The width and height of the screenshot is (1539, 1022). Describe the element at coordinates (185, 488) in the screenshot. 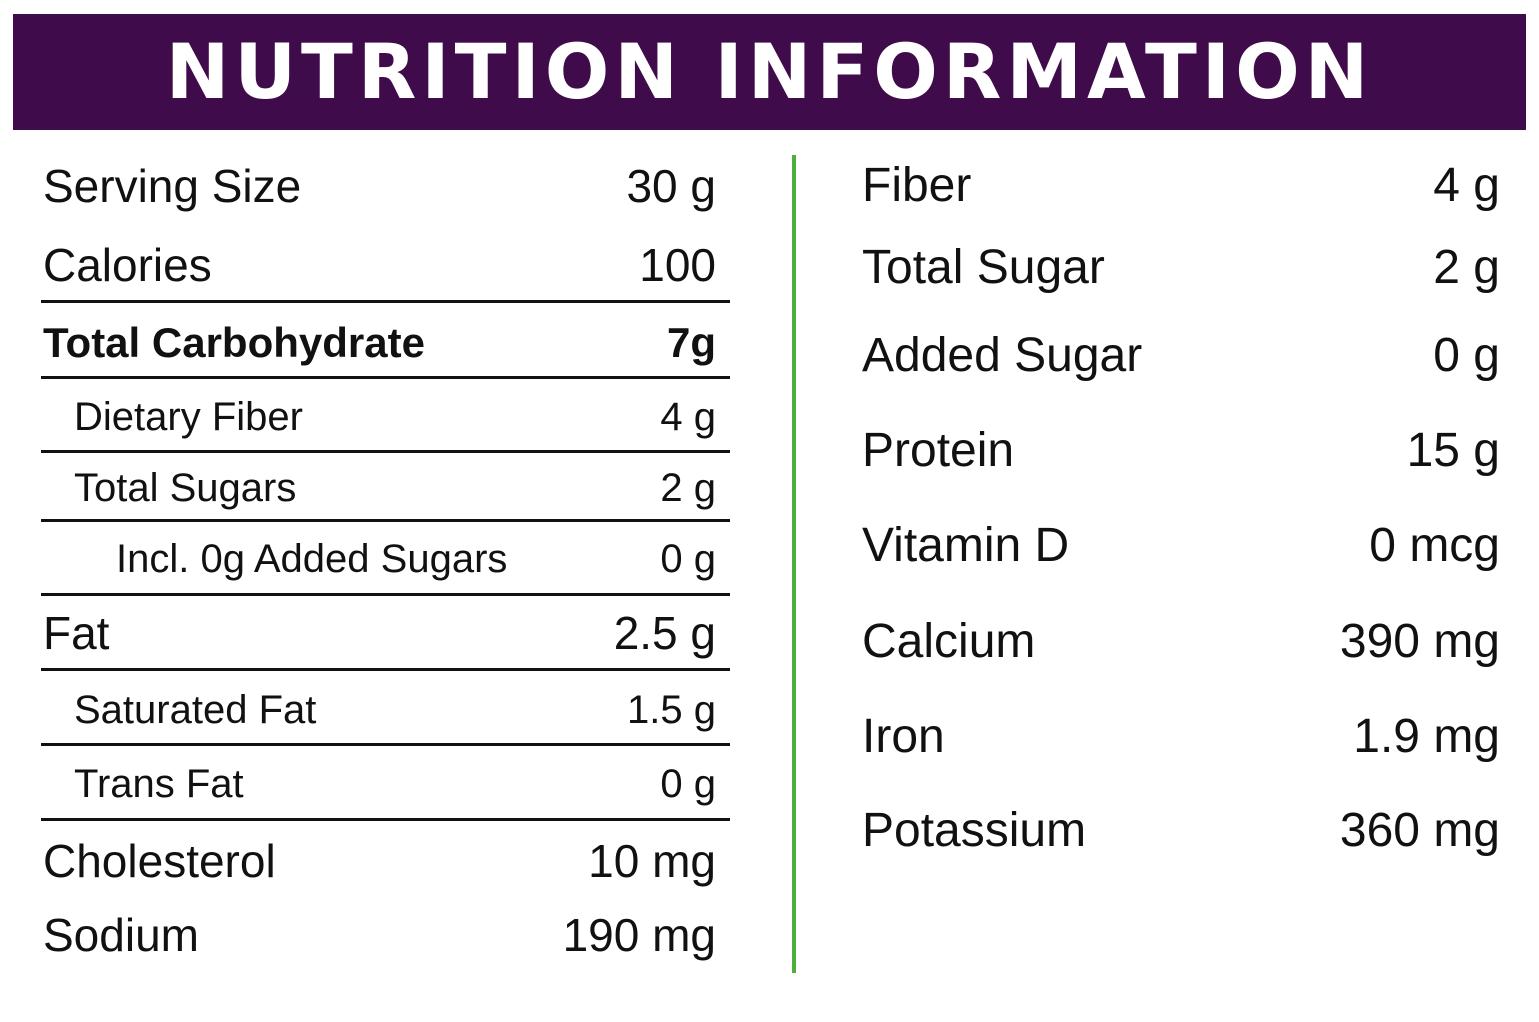

I see `nutrient-label: Total Sugars` at that location.